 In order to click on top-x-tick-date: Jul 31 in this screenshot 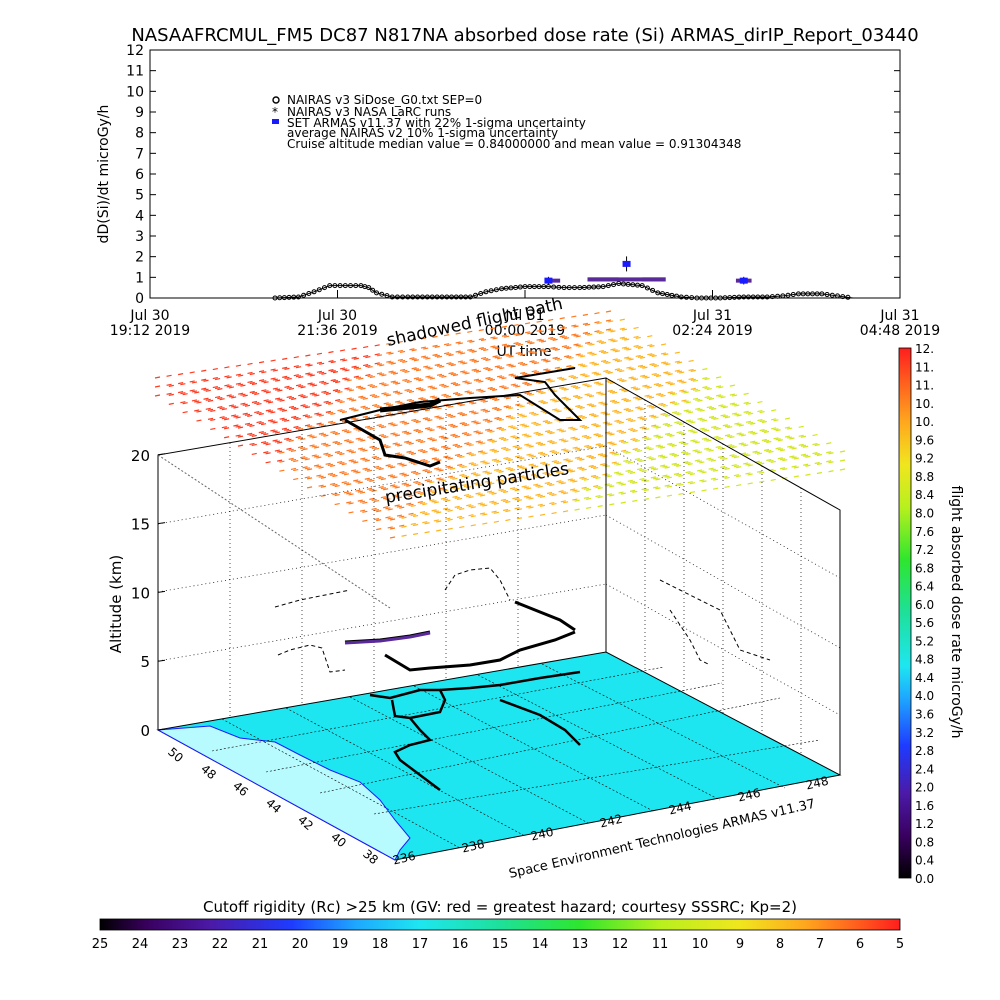, I will do `click(899, 316)`.